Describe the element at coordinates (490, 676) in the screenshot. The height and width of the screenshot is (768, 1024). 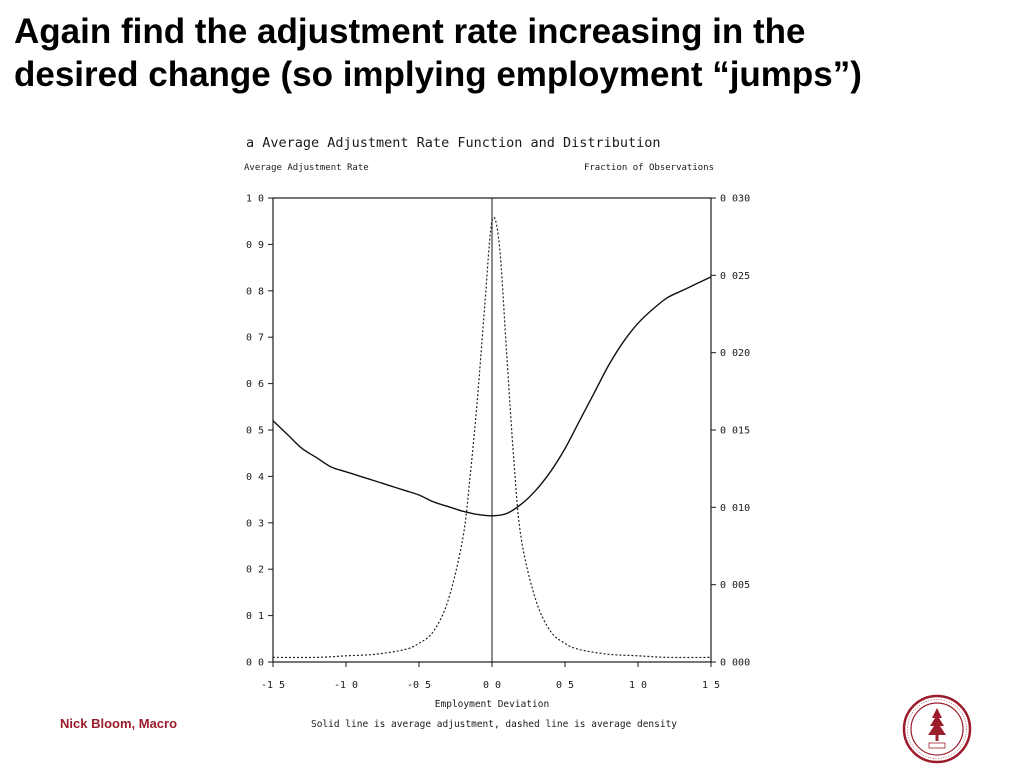
I see `x-axis-ticks: -1 5 -1 0 -0 5 0 0 0 5 1 0 1 5` at that location.